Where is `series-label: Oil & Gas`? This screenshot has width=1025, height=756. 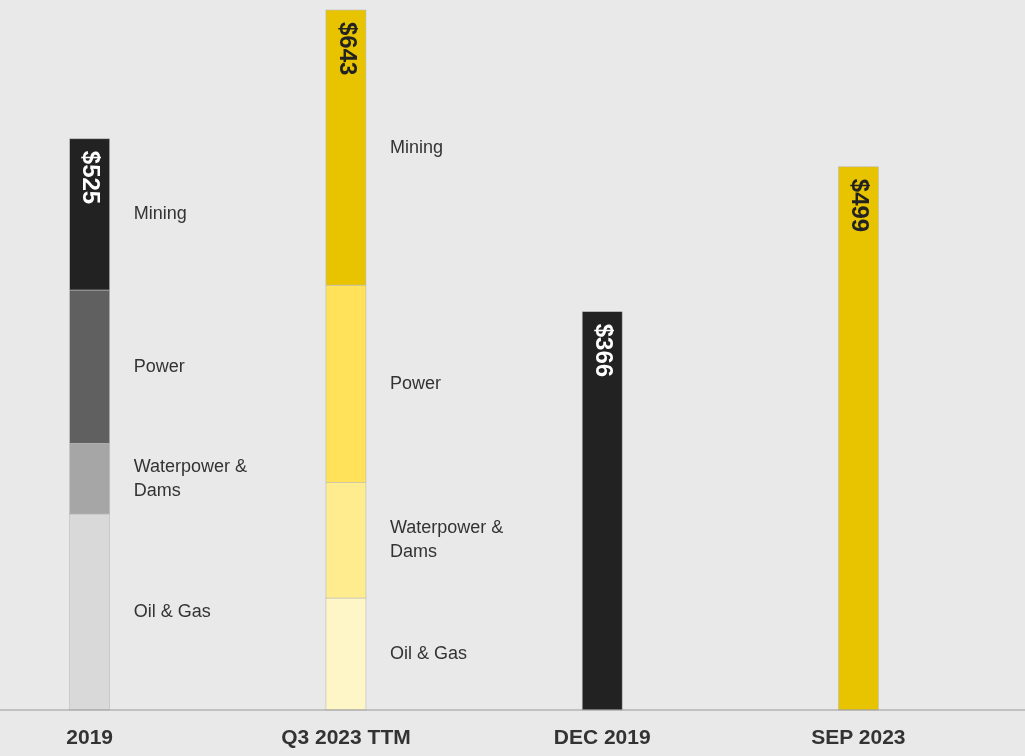 series-label: Oil & Gas is located at coordinates (172, 610).